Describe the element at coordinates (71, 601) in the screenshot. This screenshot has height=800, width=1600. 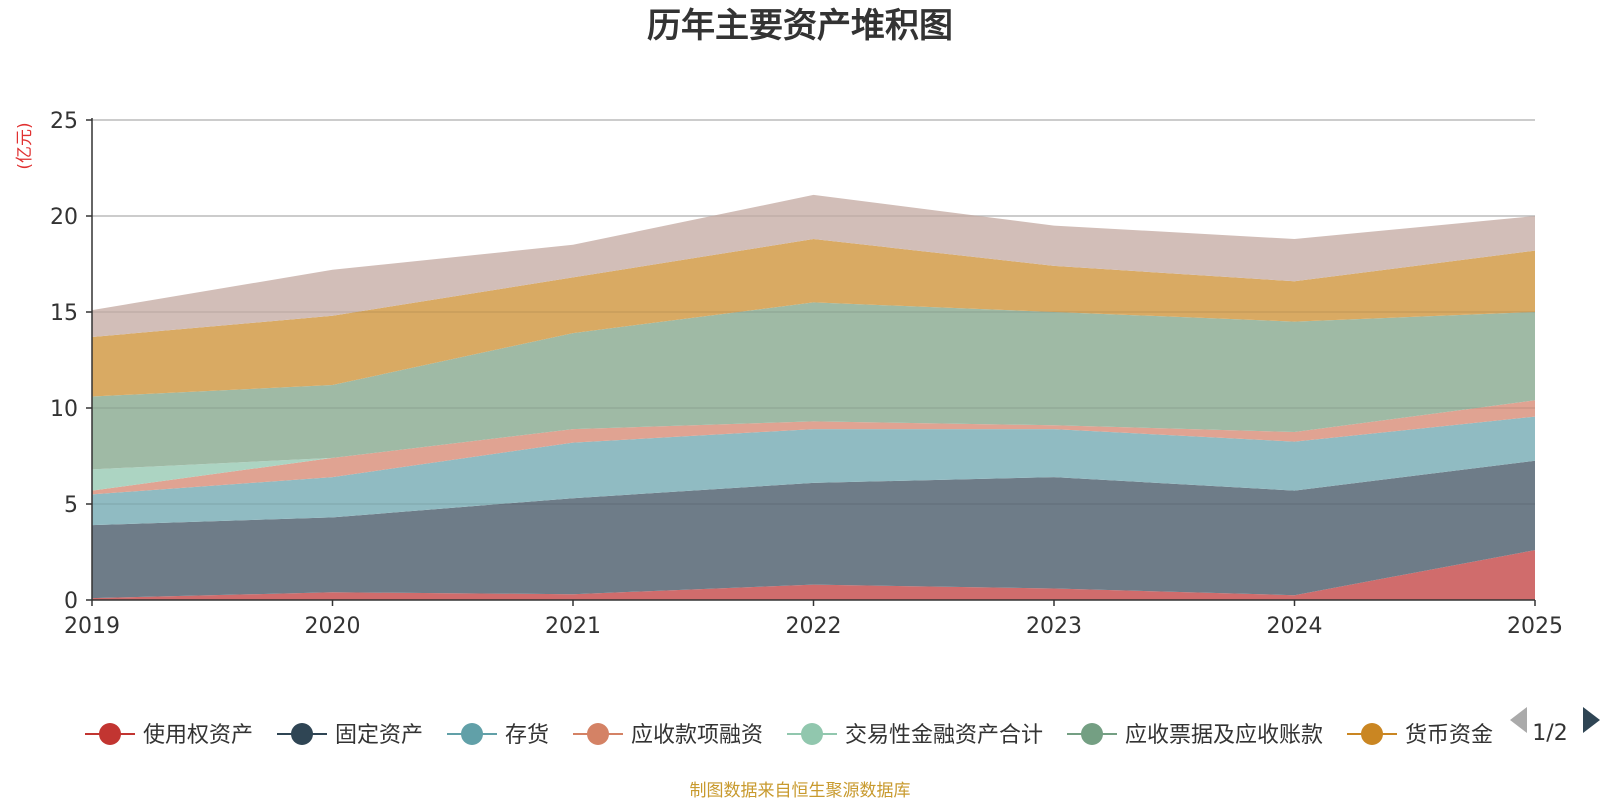
I see `y-tick-label: 0` at that location.